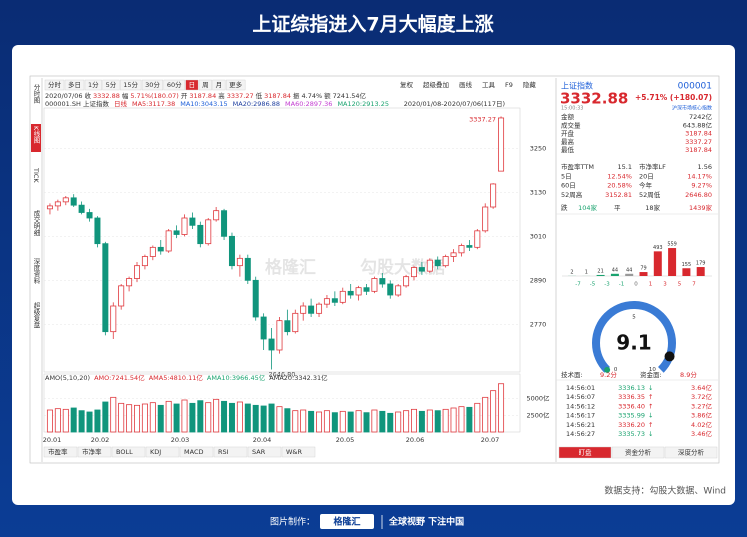 Image resolution: width=747 pixels, height=537 pixels. What do you see at coordinates (687, 265) in the screenshot?
I see `data-label: 155` at bounding box center [687, 265].